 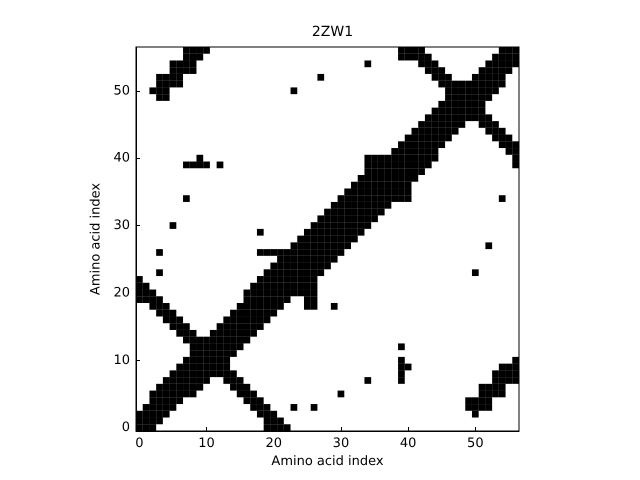 What do you see at coordinates (121, 292) in the screenshot?
I see `y-tick-label: 20` at bounding box center [121, 292].